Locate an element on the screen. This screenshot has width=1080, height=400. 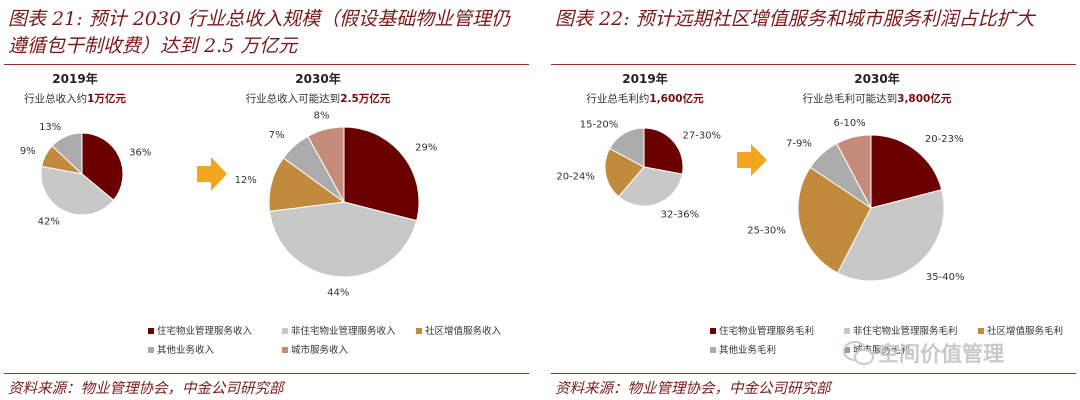
slice-label: 9% is located at coordinates (28, 151).